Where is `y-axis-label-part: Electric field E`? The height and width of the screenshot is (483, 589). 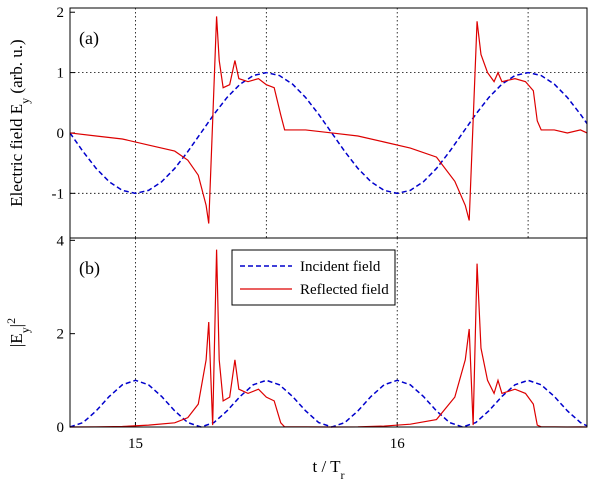
y-axis-label-part: Electric field E is located at coordinates (16, 155).